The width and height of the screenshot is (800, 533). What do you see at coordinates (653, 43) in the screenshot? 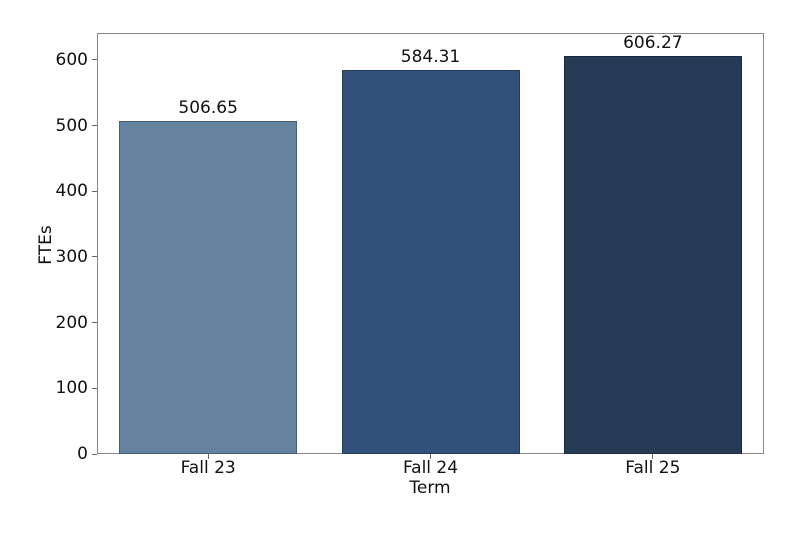
I see `bar-value-label: 606.27` at bounding box center [653, 43].